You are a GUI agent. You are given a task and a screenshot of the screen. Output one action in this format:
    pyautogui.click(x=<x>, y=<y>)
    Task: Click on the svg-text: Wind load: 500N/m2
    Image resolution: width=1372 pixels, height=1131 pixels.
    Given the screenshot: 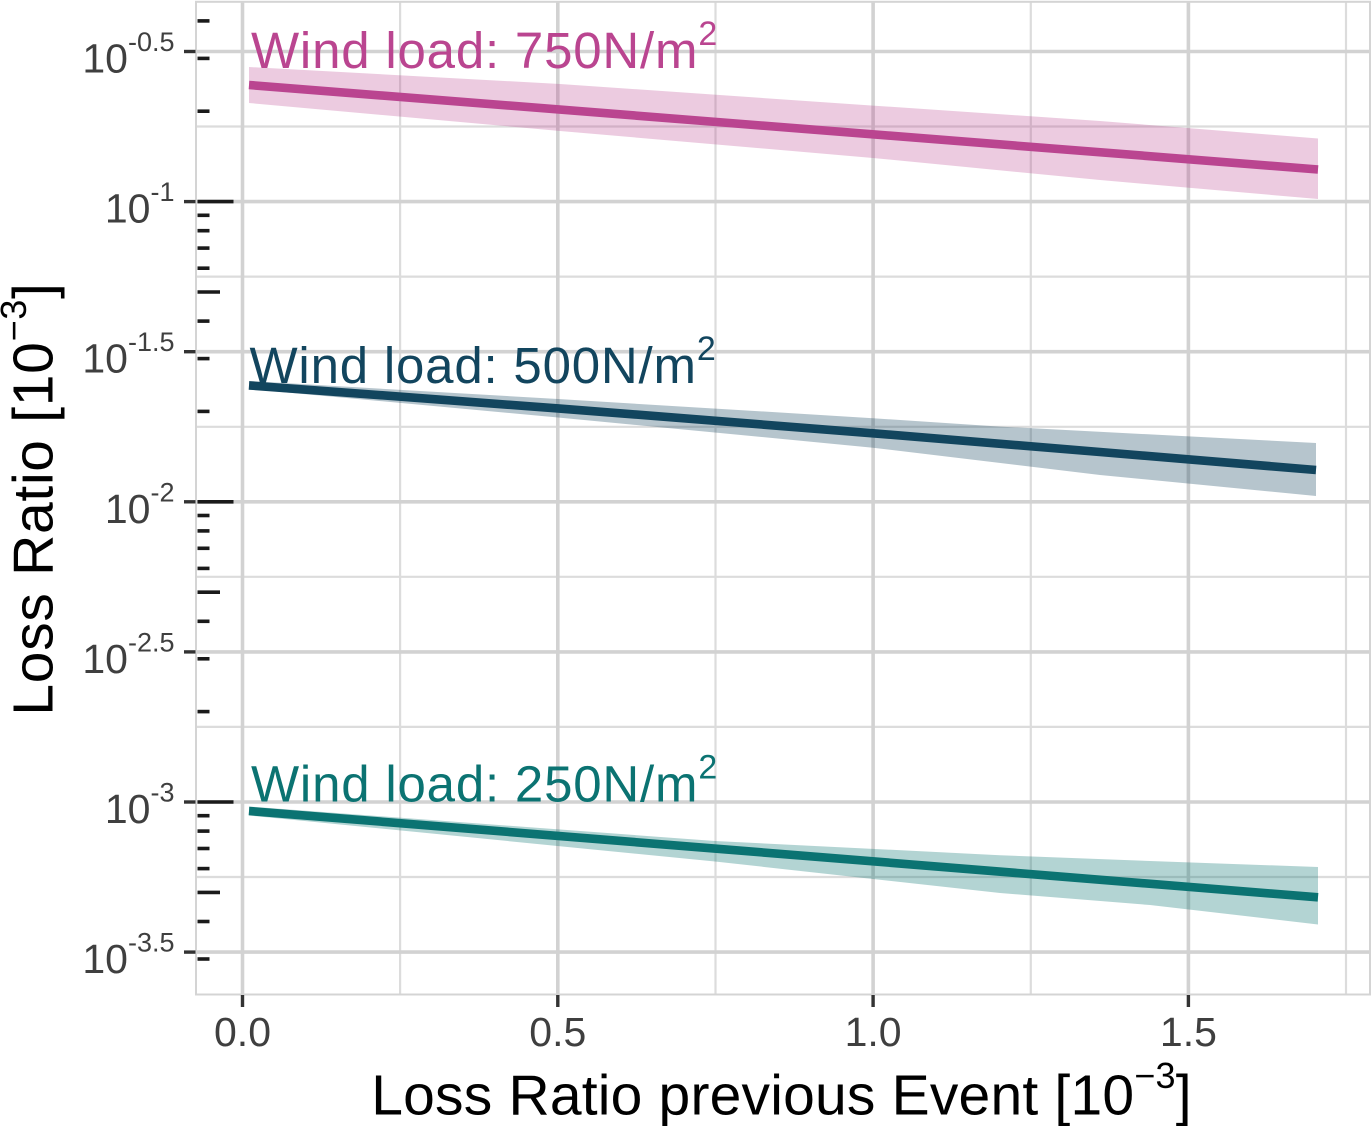 What is the action you would take?
    pyautogui.click(x=483, y=362)
    